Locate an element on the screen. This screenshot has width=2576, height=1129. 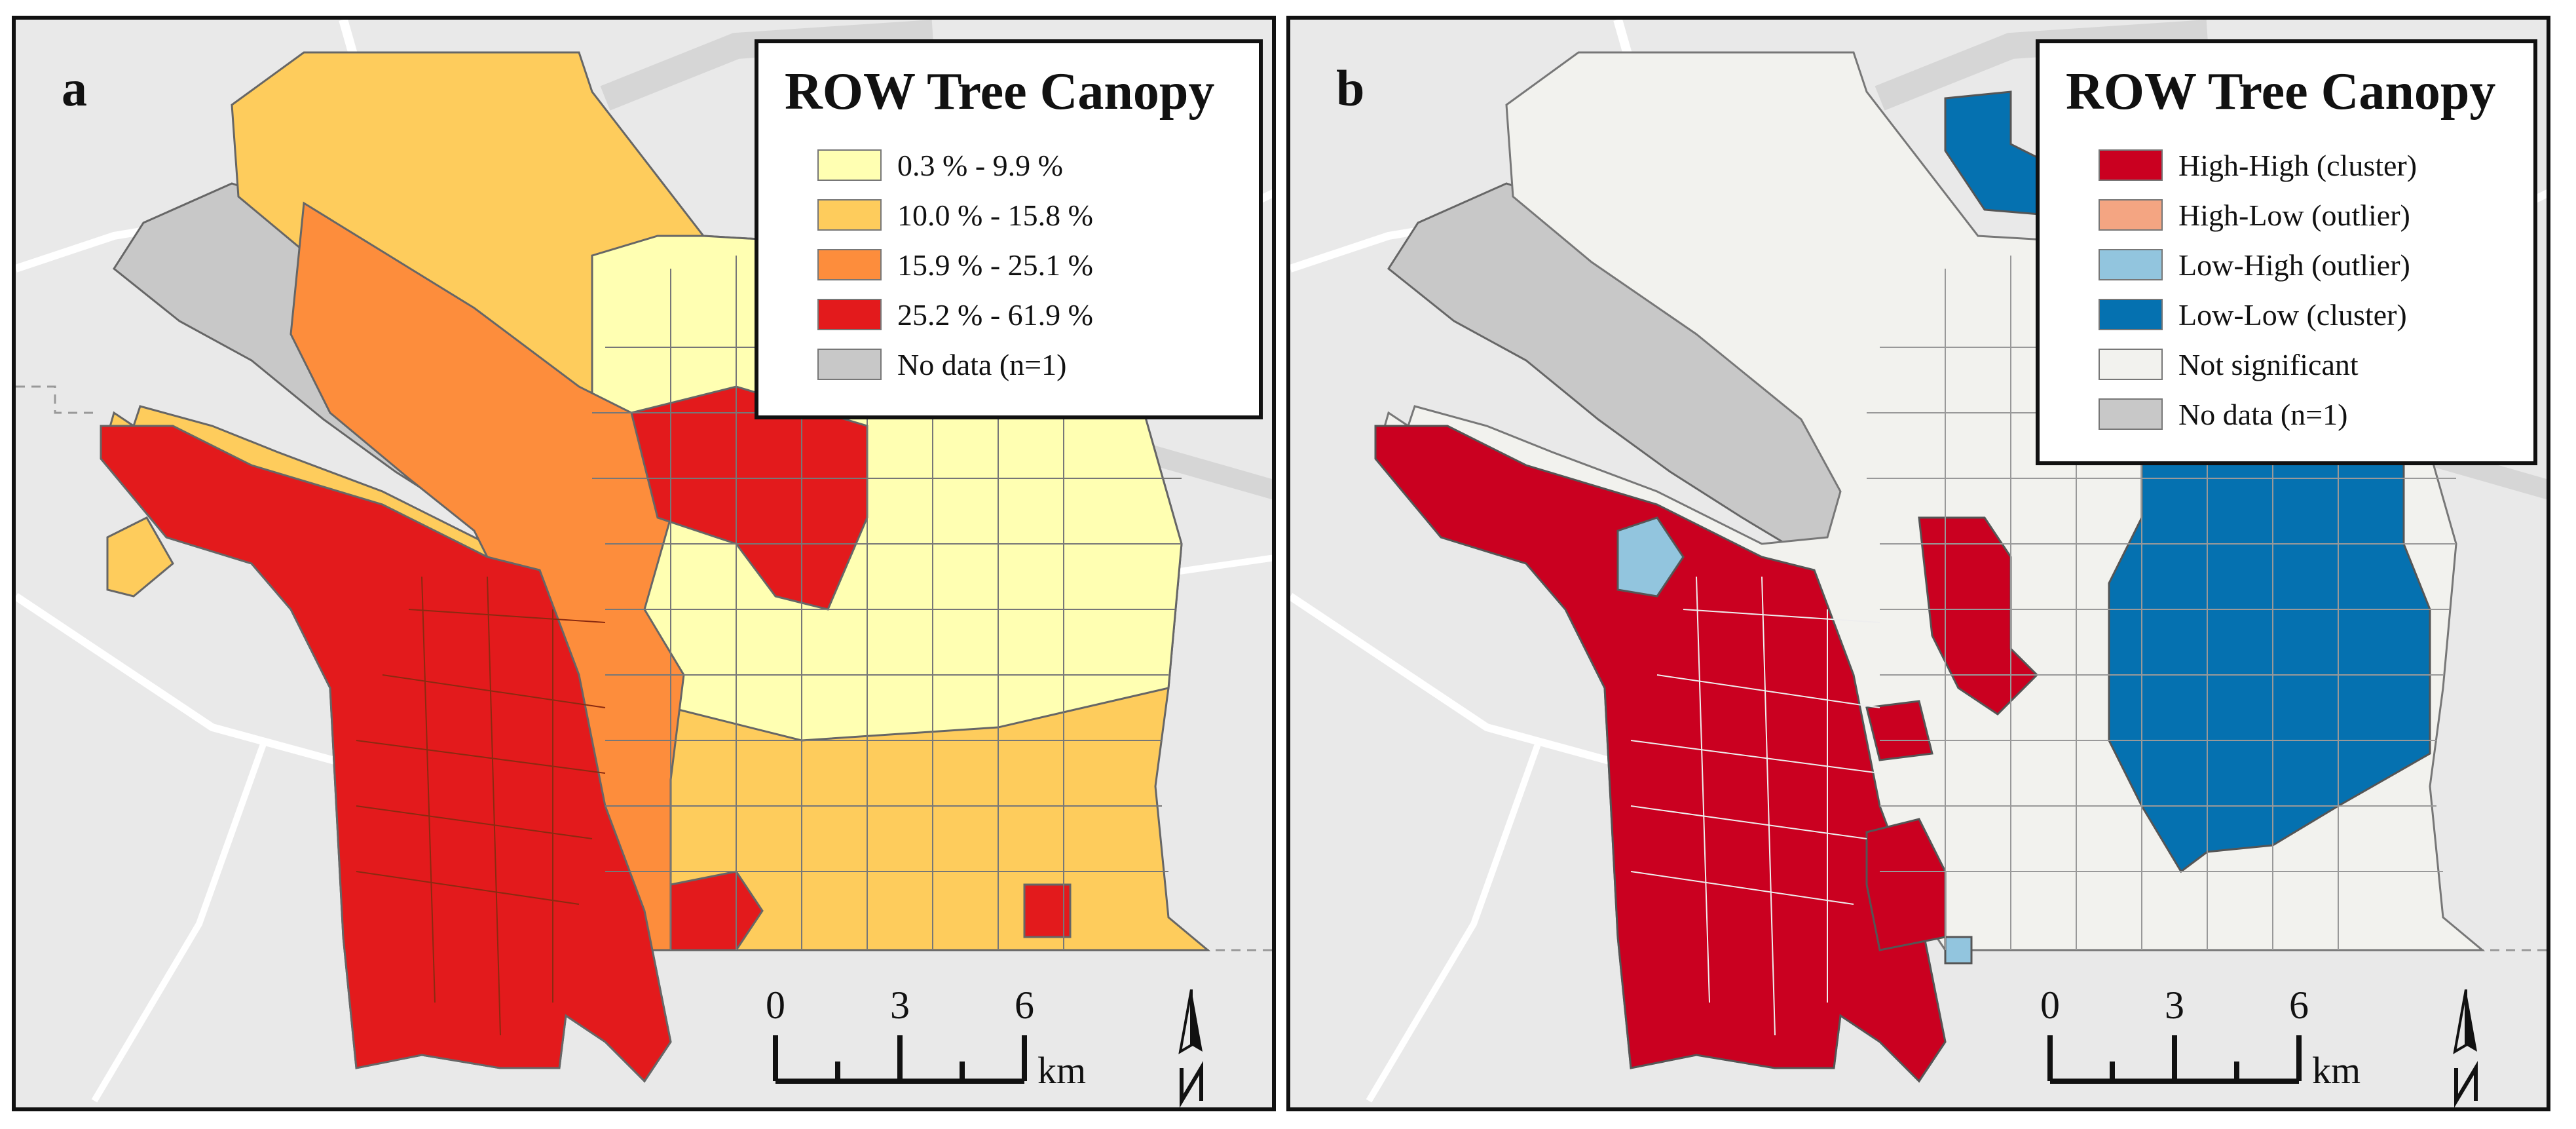
legend-label: 10.0 % - 15.8 % is located at coordinates (995, 215).